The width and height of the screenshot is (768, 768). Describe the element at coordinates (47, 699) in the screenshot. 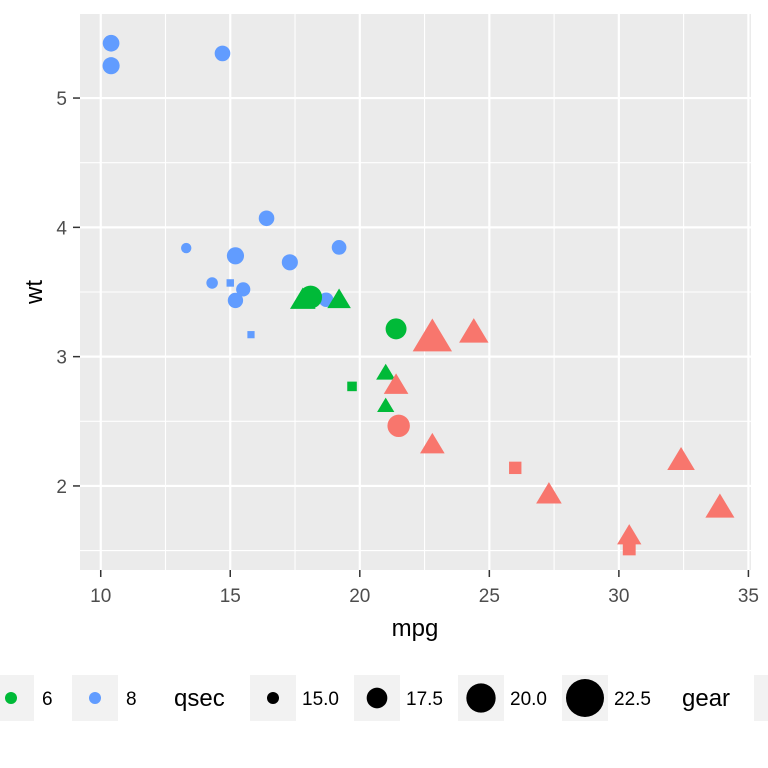

I see `legend-color-label: 6` at that location.